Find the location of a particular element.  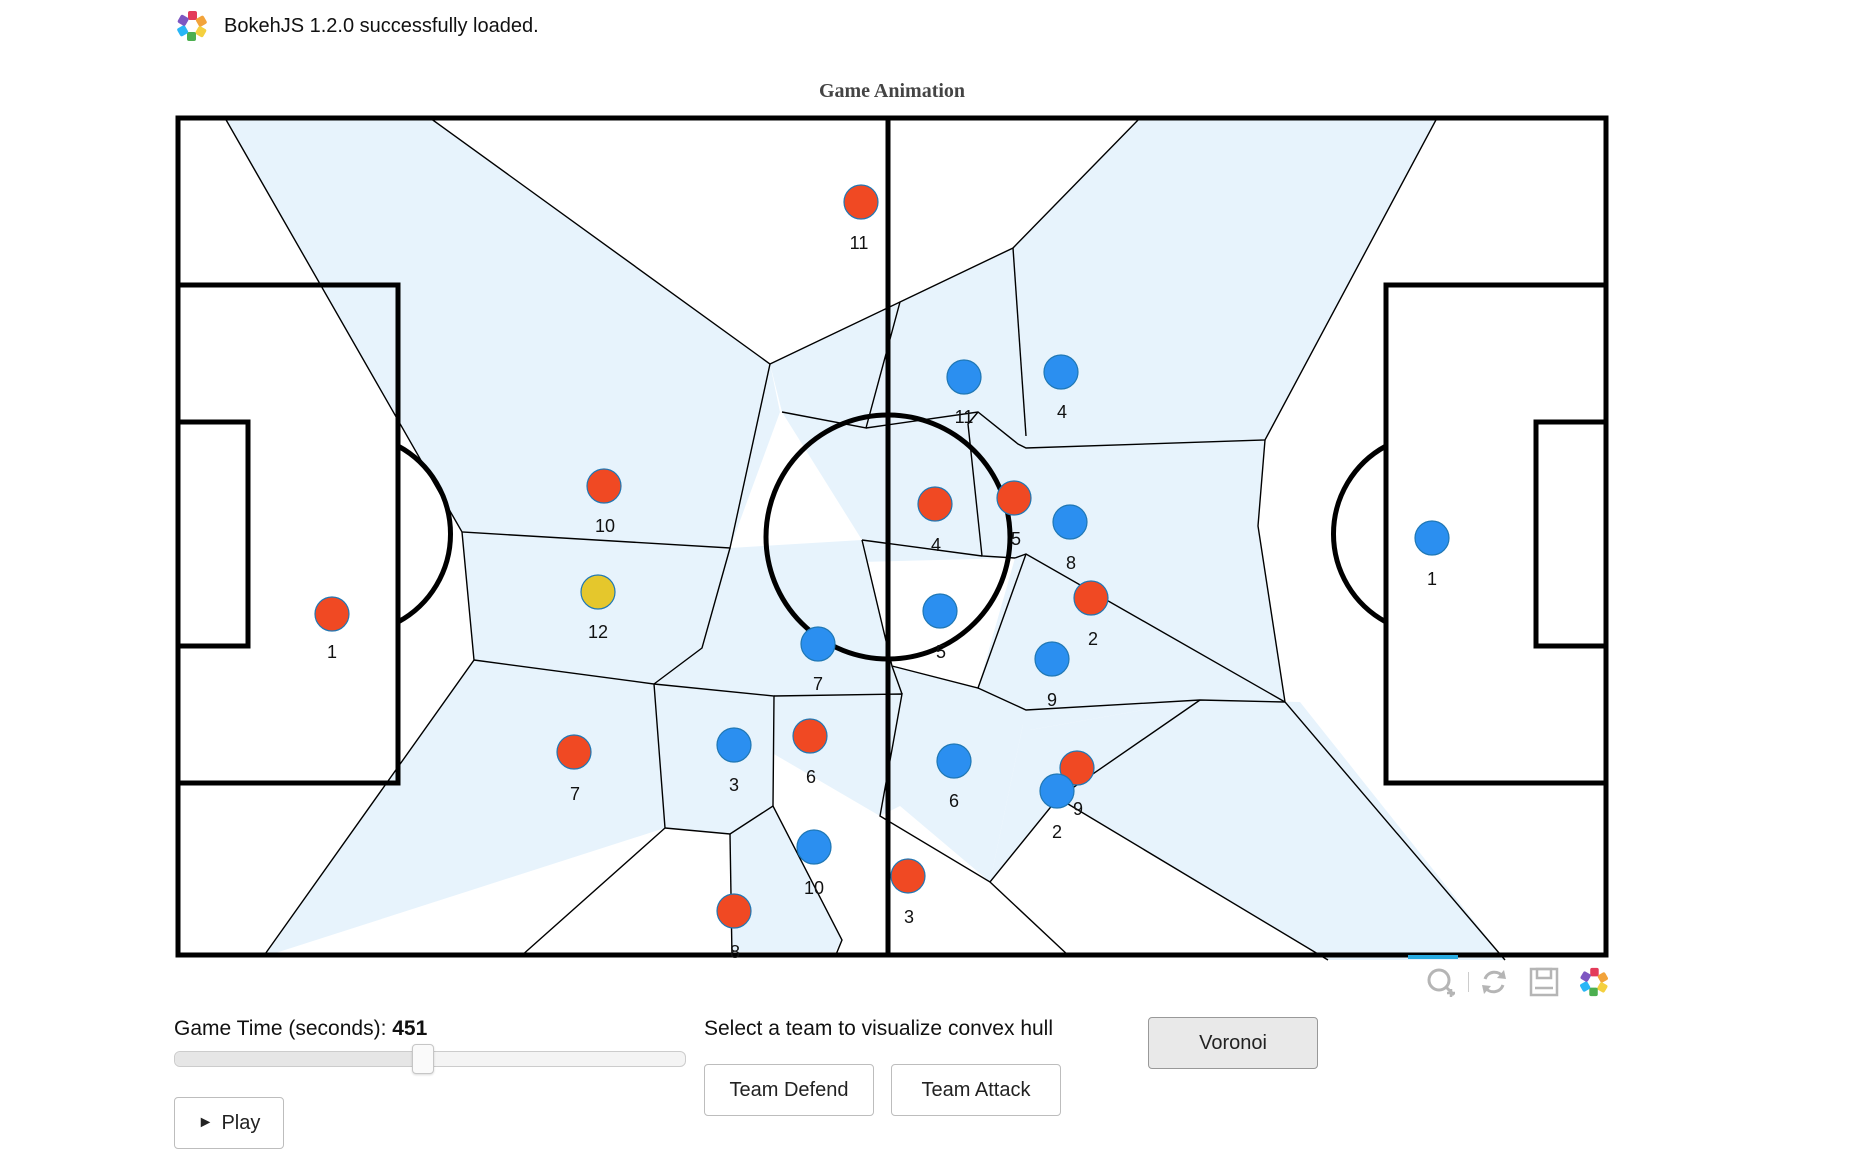

ball-label: 12 is located at coordinates (598, 632).